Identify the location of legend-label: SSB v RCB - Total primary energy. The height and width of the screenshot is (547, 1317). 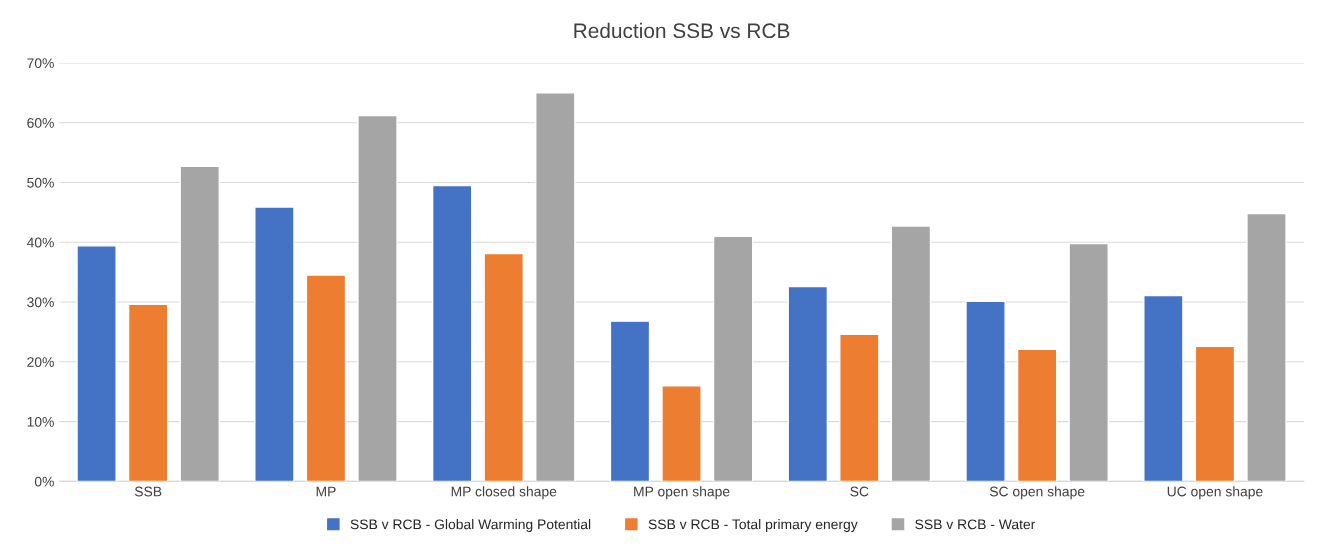
(753, 525).